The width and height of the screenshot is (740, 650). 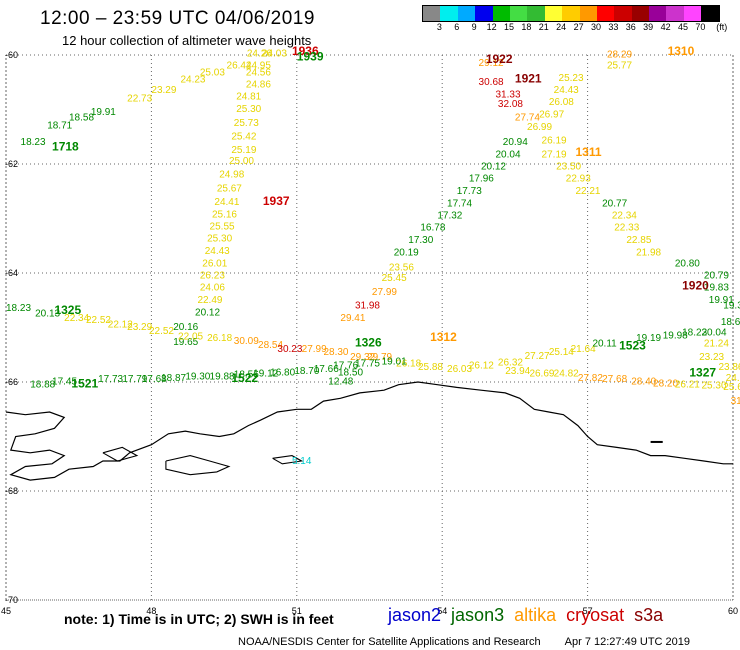 What do you see at coordinates (314, 349) in the screenshot?
I see `swh-value: 27.99` at bounding box center [314, 349].